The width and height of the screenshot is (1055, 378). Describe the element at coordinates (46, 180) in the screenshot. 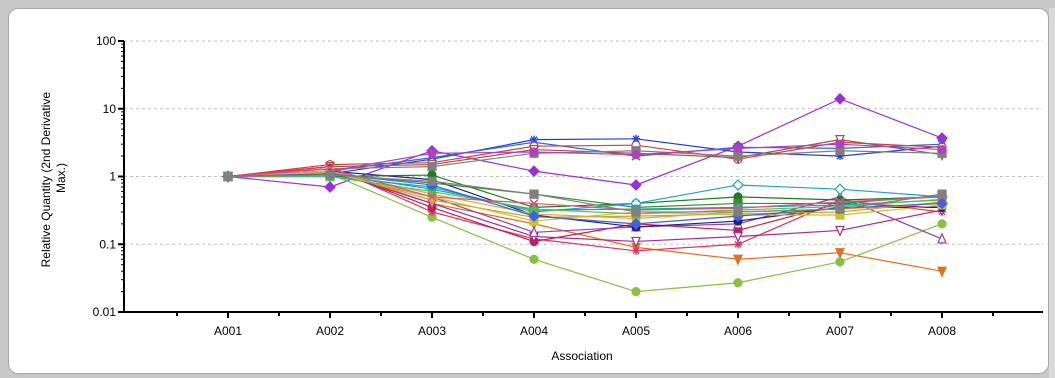

I see `y-axis-title-line-1: Relative Quantity (2nd Derivative` at that location.